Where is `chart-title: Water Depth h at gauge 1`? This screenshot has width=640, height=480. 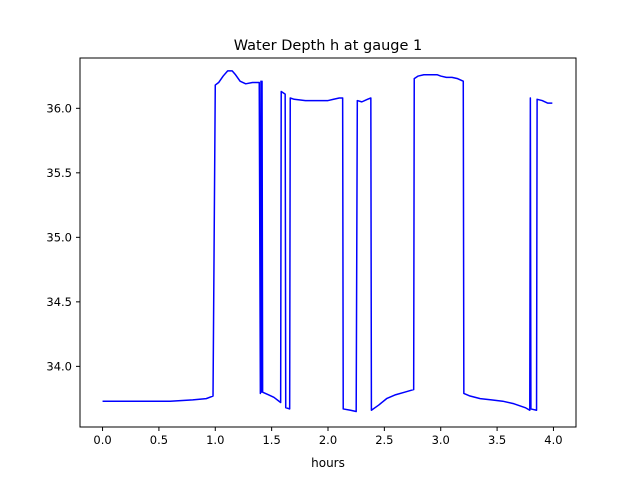 chart-title: Water Depth h at gauge 1 is located at coordinates (328, 46).